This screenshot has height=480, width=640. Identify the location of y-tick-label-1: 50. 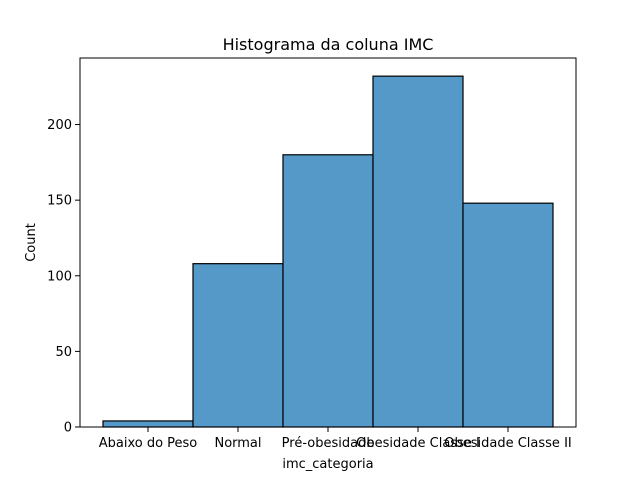
(63, 352).